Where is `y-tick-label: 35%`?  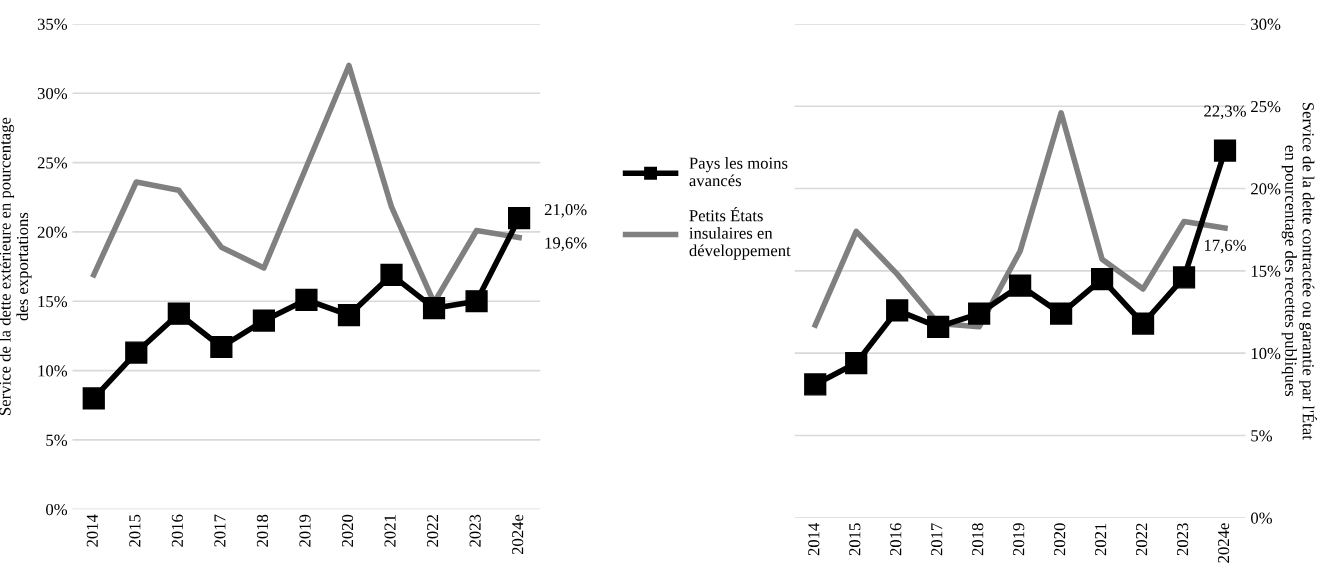 y-tick-label: 35% is located at coordinates (52, 24).